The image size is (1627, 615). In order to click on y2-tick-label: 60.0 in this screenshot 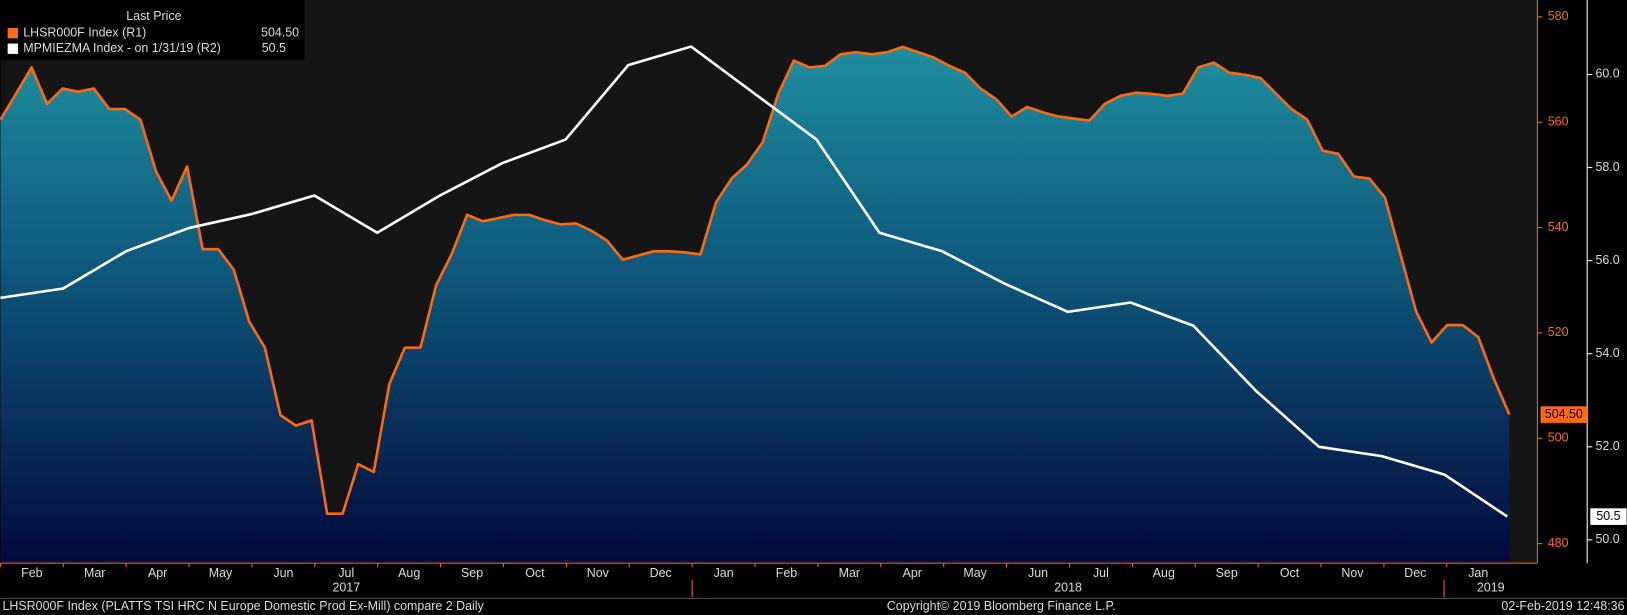, I will do `click(1607, 74)`.